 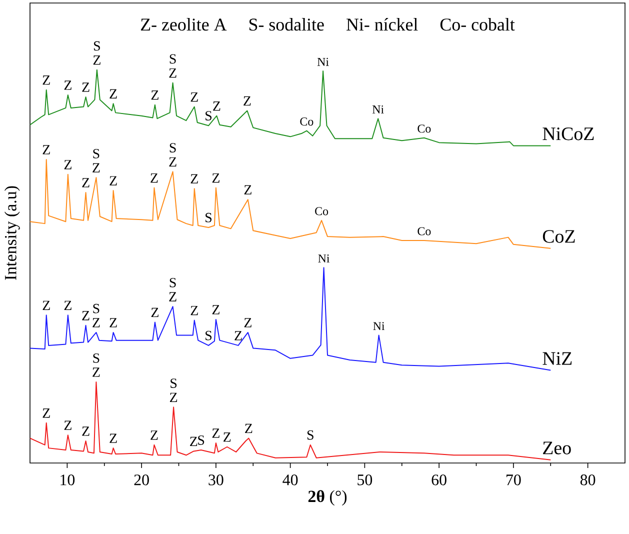 I want to click on x-tick-label: 80, so click(x=588, y=480).